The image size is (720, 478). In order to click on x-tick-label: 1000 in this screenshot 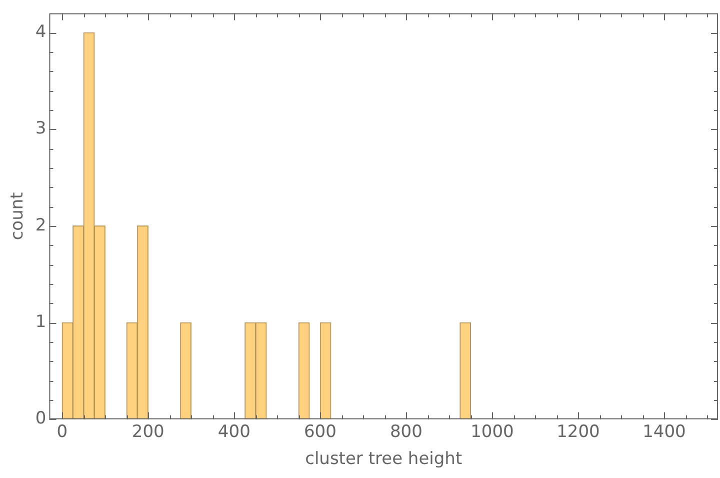, I will do `click(492, 432)`.